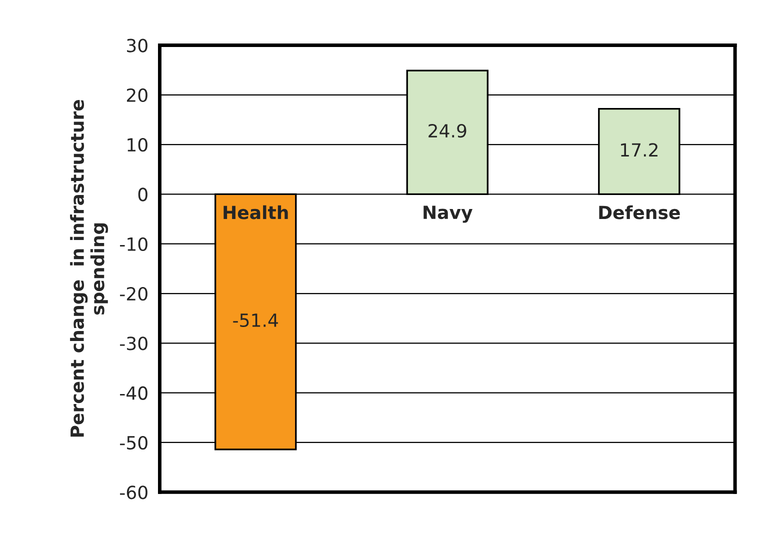  Describe the element at coordinates (137, 95) in the screenshot. I see `y-tick-label: 20` at that location.